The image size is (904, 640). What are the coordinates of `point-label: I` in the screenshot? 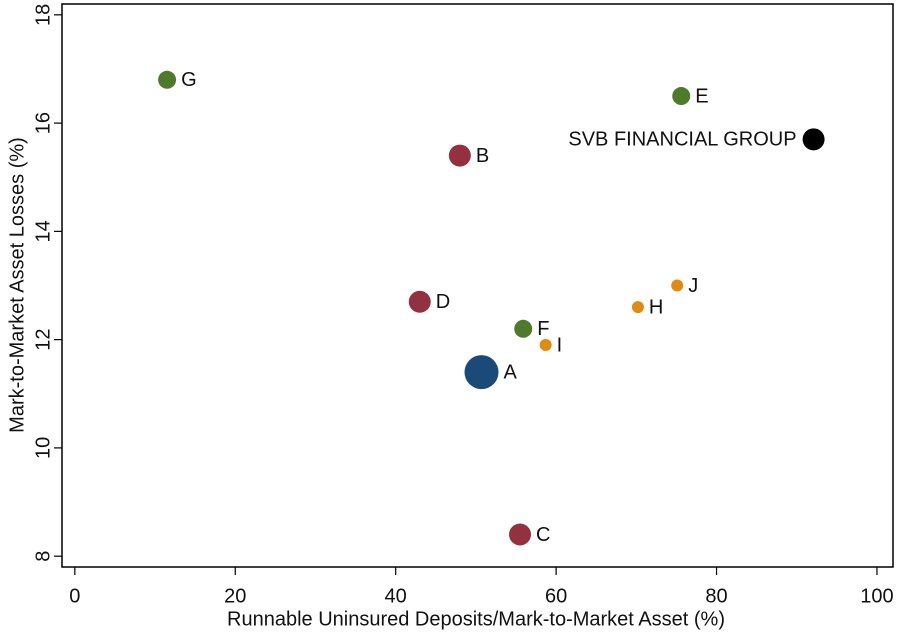 It's located at (560, 345).